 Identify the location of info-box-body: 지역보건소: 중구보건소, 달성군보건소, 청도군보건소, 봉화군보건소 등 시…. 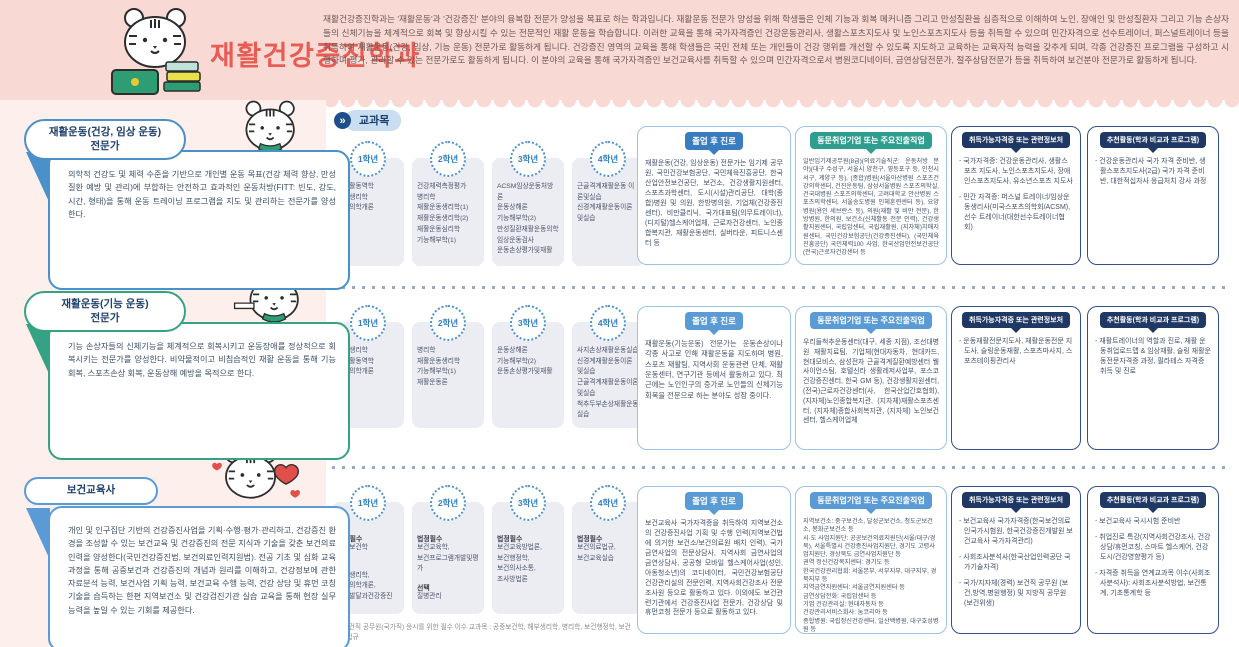
(871, 575).